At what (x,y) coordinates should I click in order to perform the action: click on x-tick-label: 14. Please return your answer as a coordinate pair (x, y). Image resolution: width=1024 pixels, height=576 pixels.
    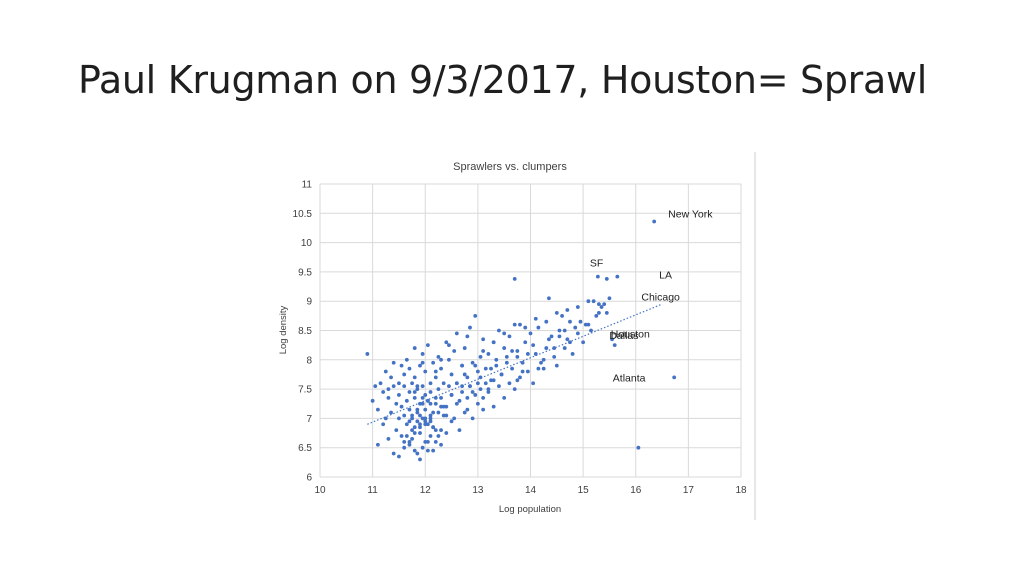
    Looking at the image, I should click on (531, 490).